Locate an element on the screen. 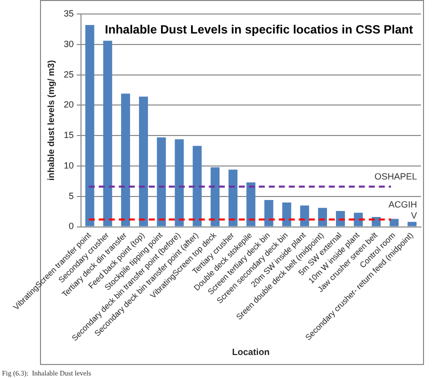 This screenshot has height=378, width=433. y-tick-label: 15 is located at coordinates (69, 135).